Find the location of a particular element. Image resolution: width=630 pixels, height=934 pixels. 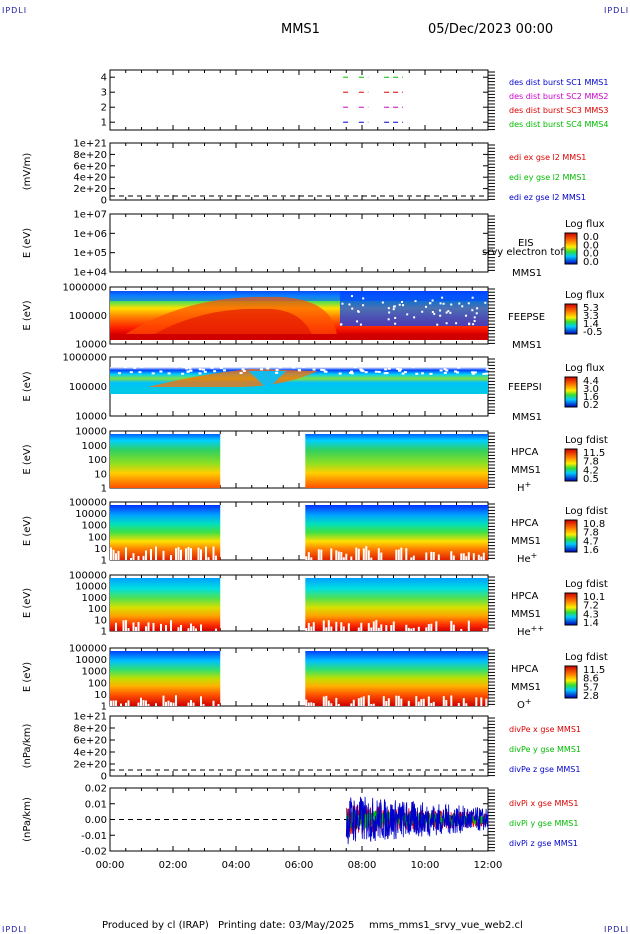

y-tick-label-divpe: 2e+20 is located at coordinates (90, 765).